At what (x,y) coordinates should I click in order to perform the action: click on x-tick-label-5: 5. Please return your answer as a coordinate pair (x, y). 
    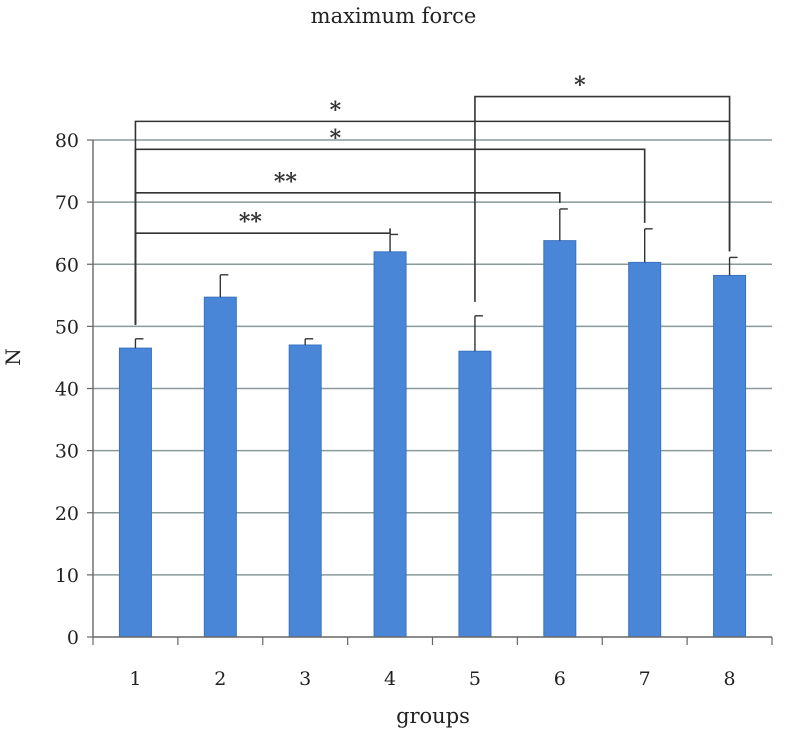
    Looking at the image, I should click on (475, 679).